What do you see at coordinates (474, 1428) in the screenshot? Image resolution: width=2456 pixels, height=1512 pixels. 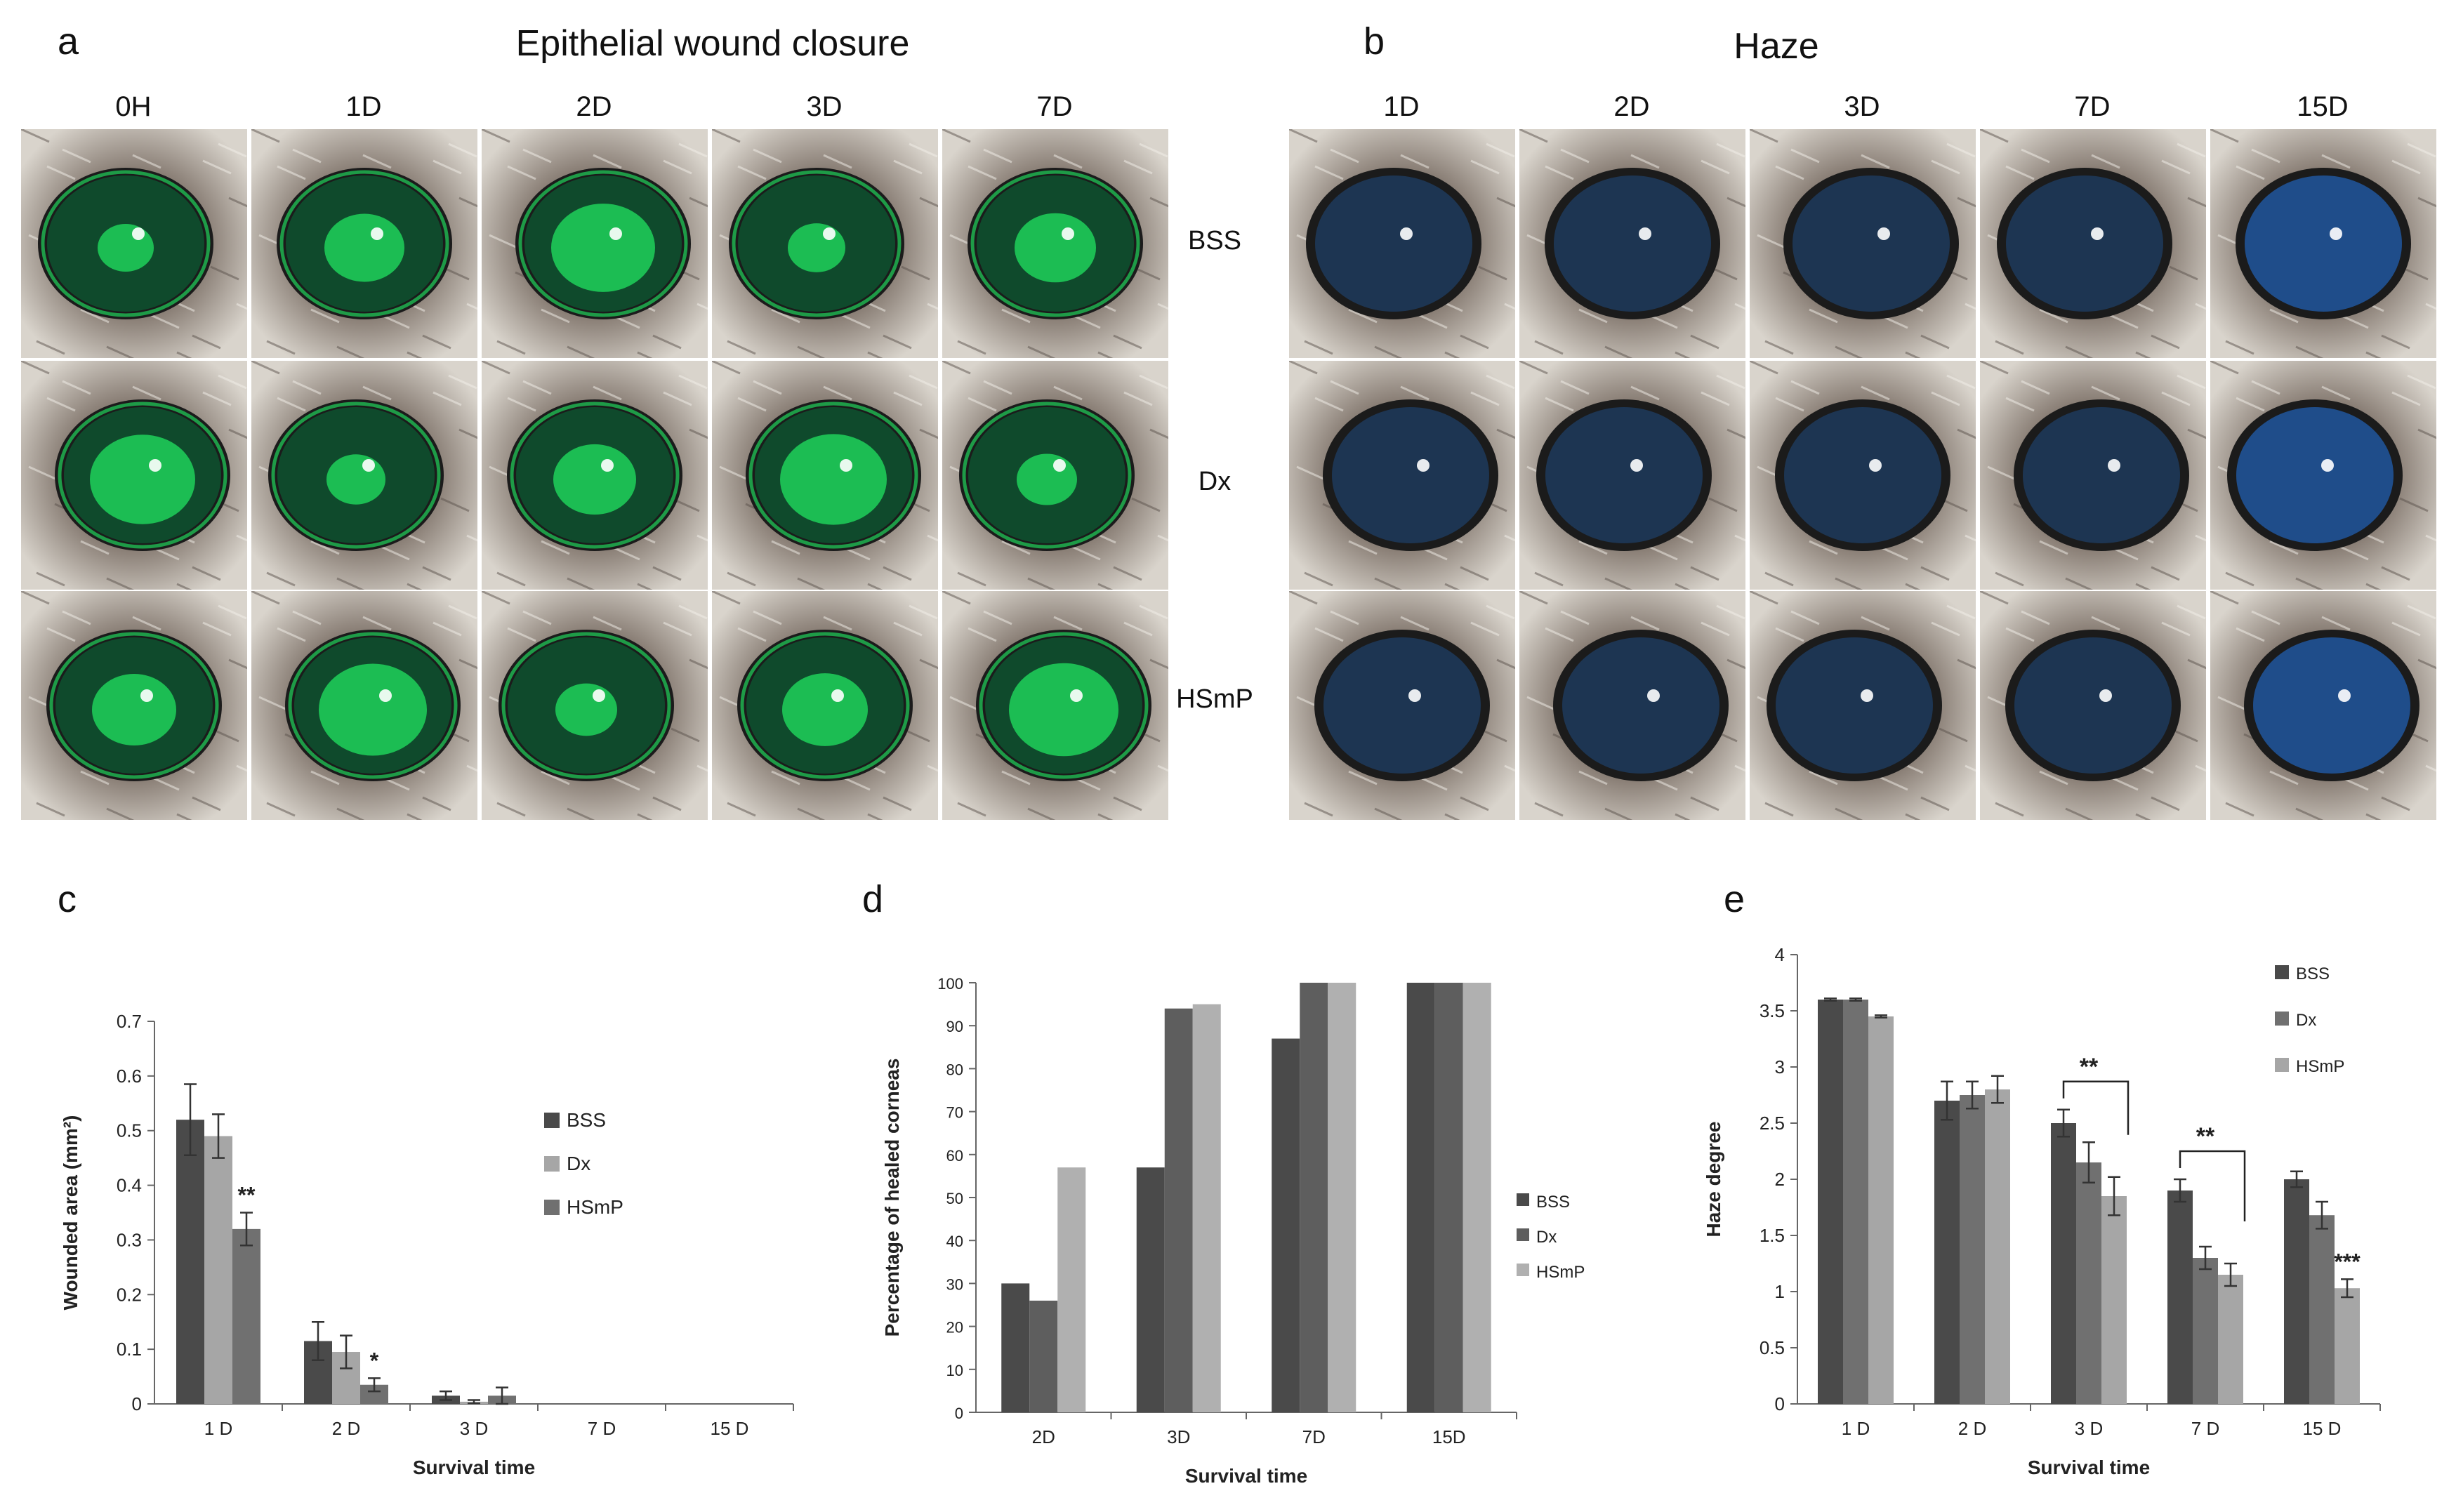 I see `x-tick-label: 3 D` at bounding box center [474, 1428].